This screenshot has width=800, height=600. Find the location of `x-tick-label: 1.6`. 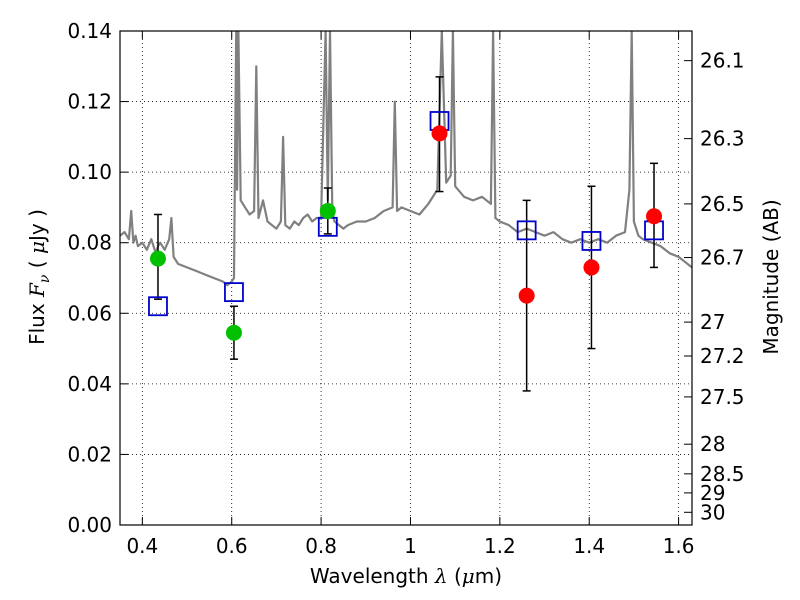

x-tick-label: 1.6 is located at coordinates (679, 546).